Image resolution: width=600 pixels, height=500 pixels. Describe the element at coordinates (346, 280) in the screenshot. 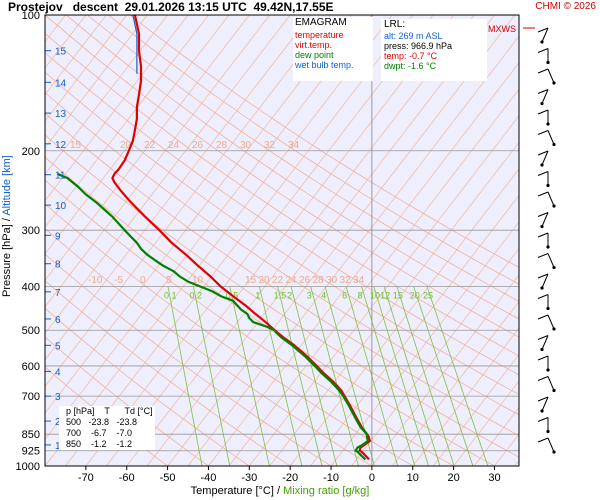

I see `theta-label: 32` at that location.